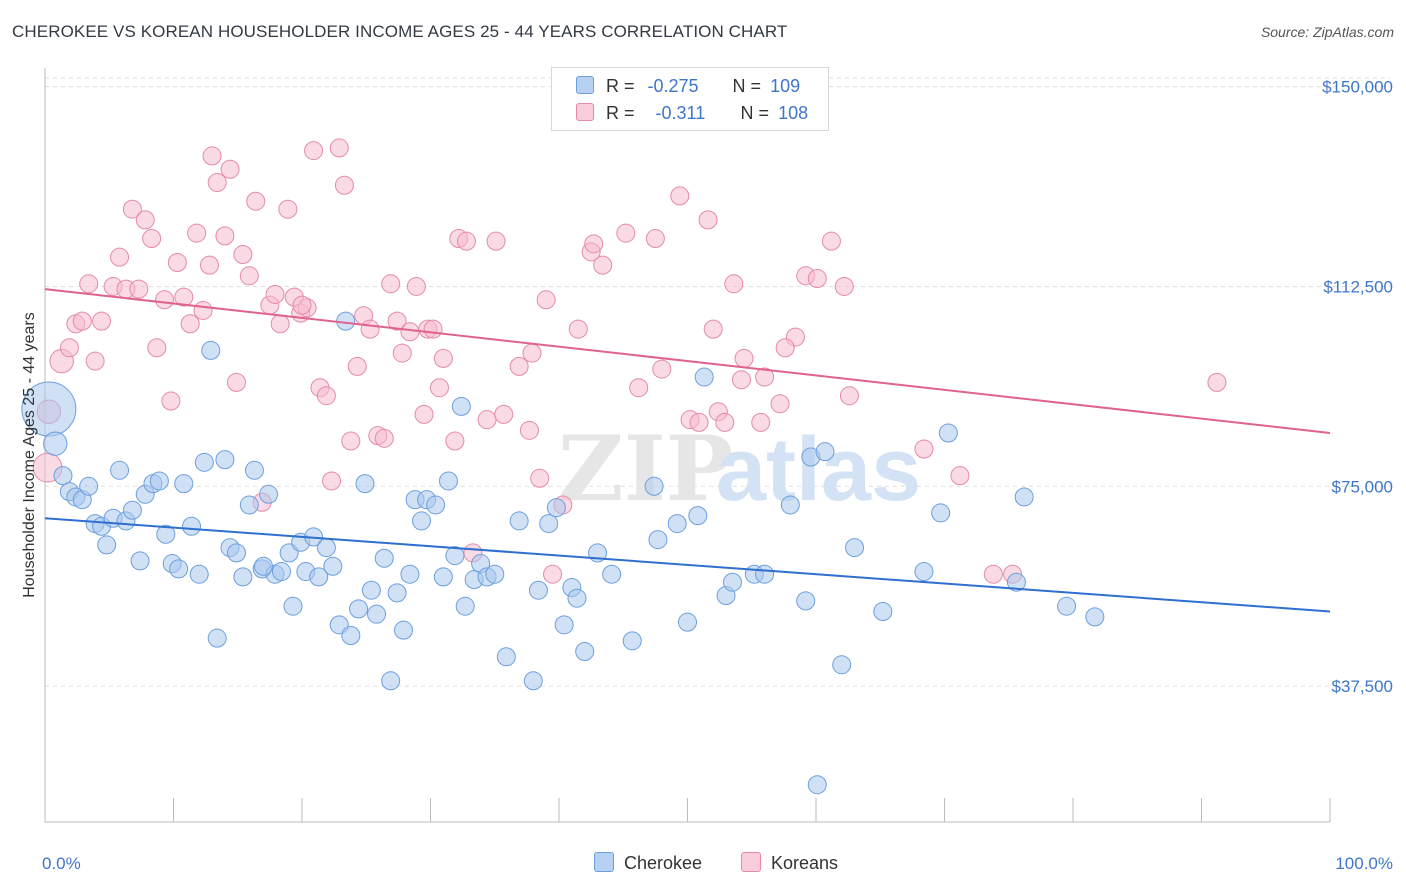 The width and height of the screenshot is (1406, 892). I want to click on stats-legend: R = -0.275 N = 109 R = -0.311 N = 108, so click(690, 99).